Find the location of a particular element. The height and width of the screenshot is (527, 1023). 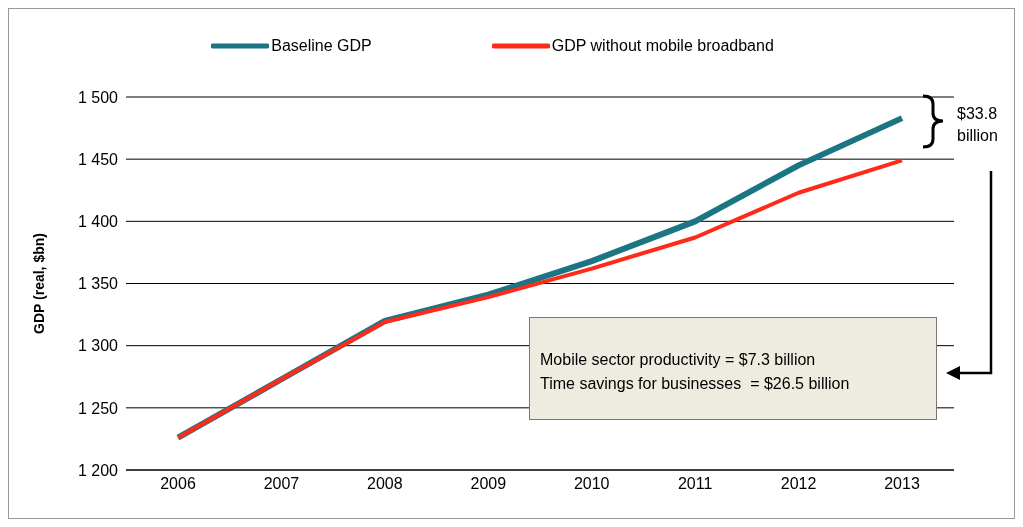

text: $33.8 billion is located at coordinates (978, 125).